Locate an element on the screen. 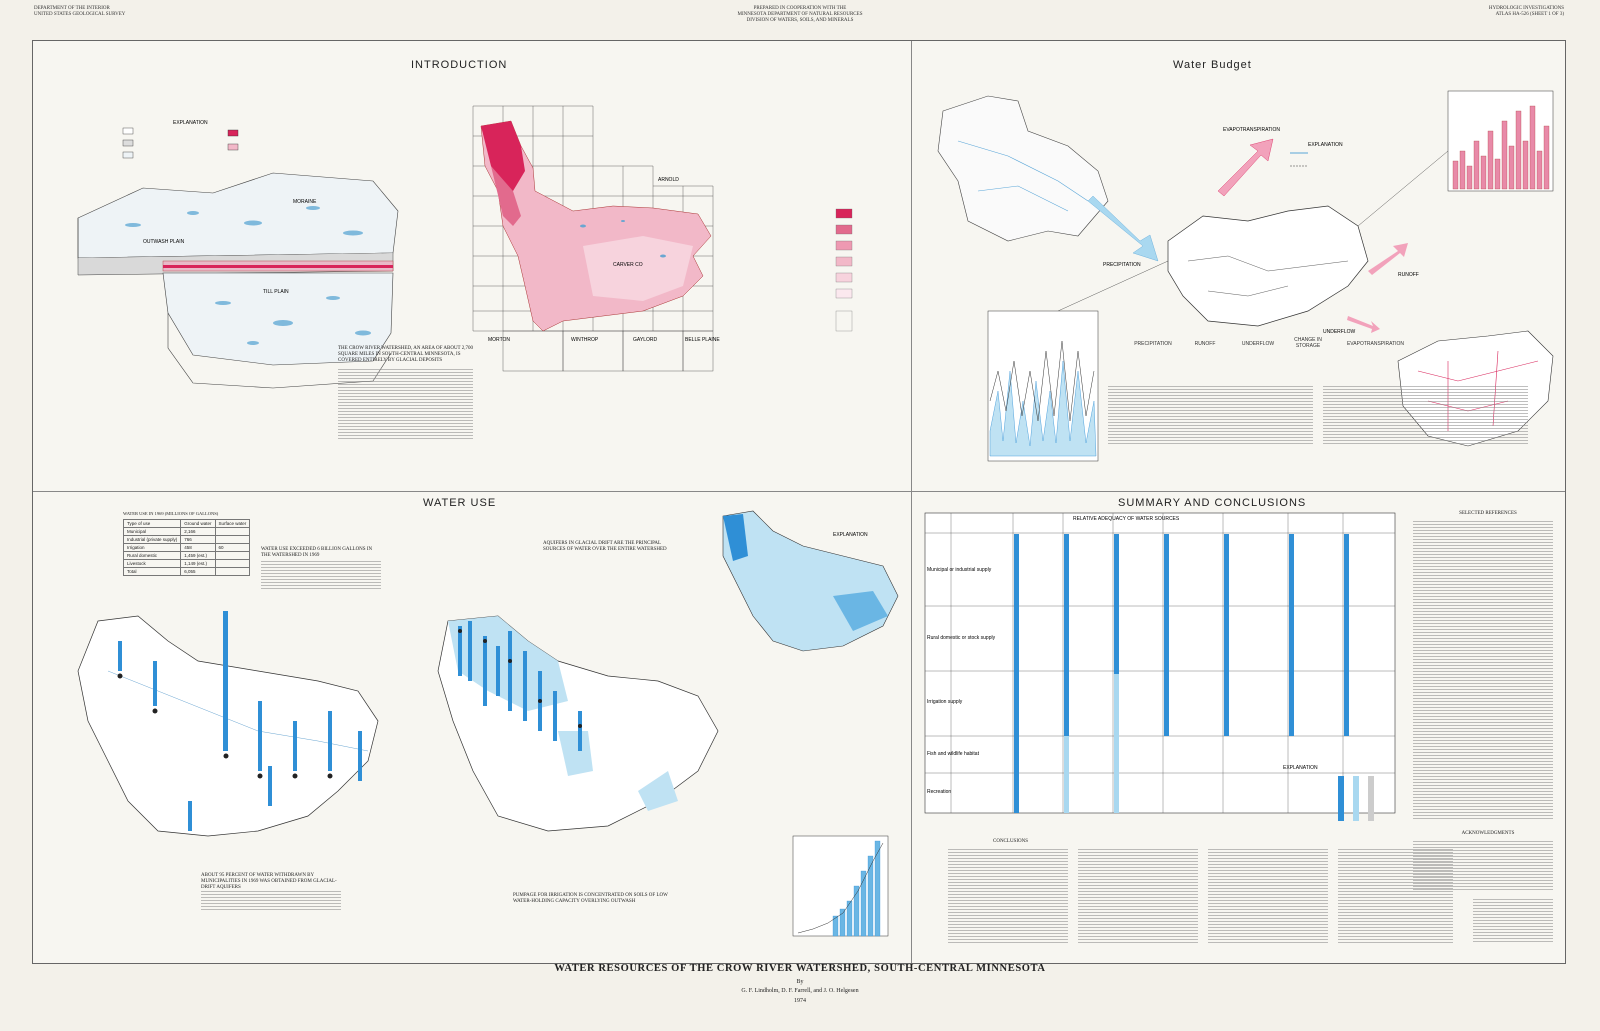  irrigation-growth-chart is located at coordinates (840, 886).